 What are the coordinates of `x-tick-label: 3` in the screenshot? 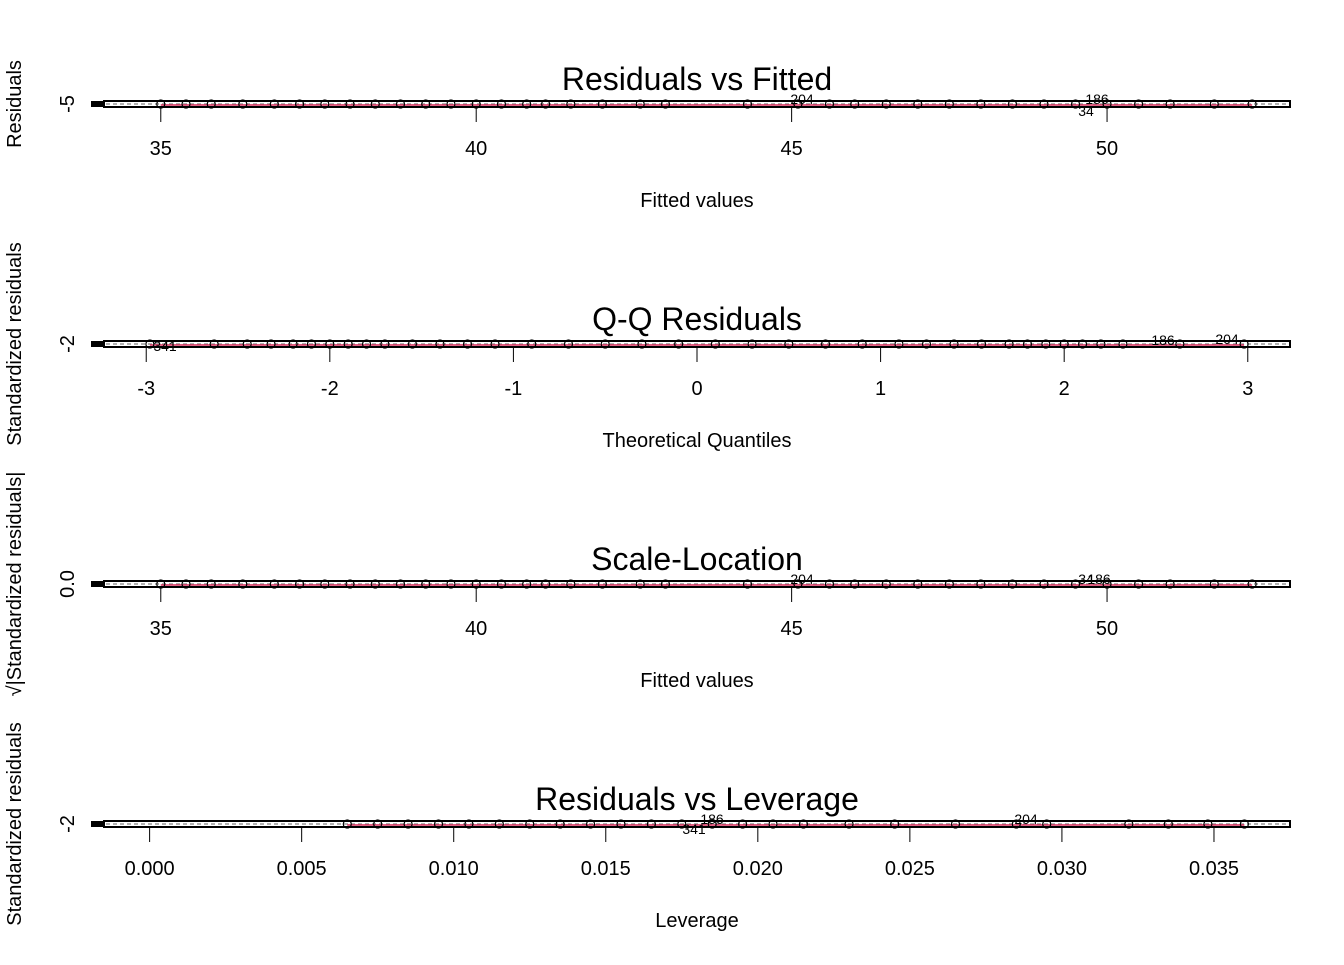 It's located at (1247, 389).